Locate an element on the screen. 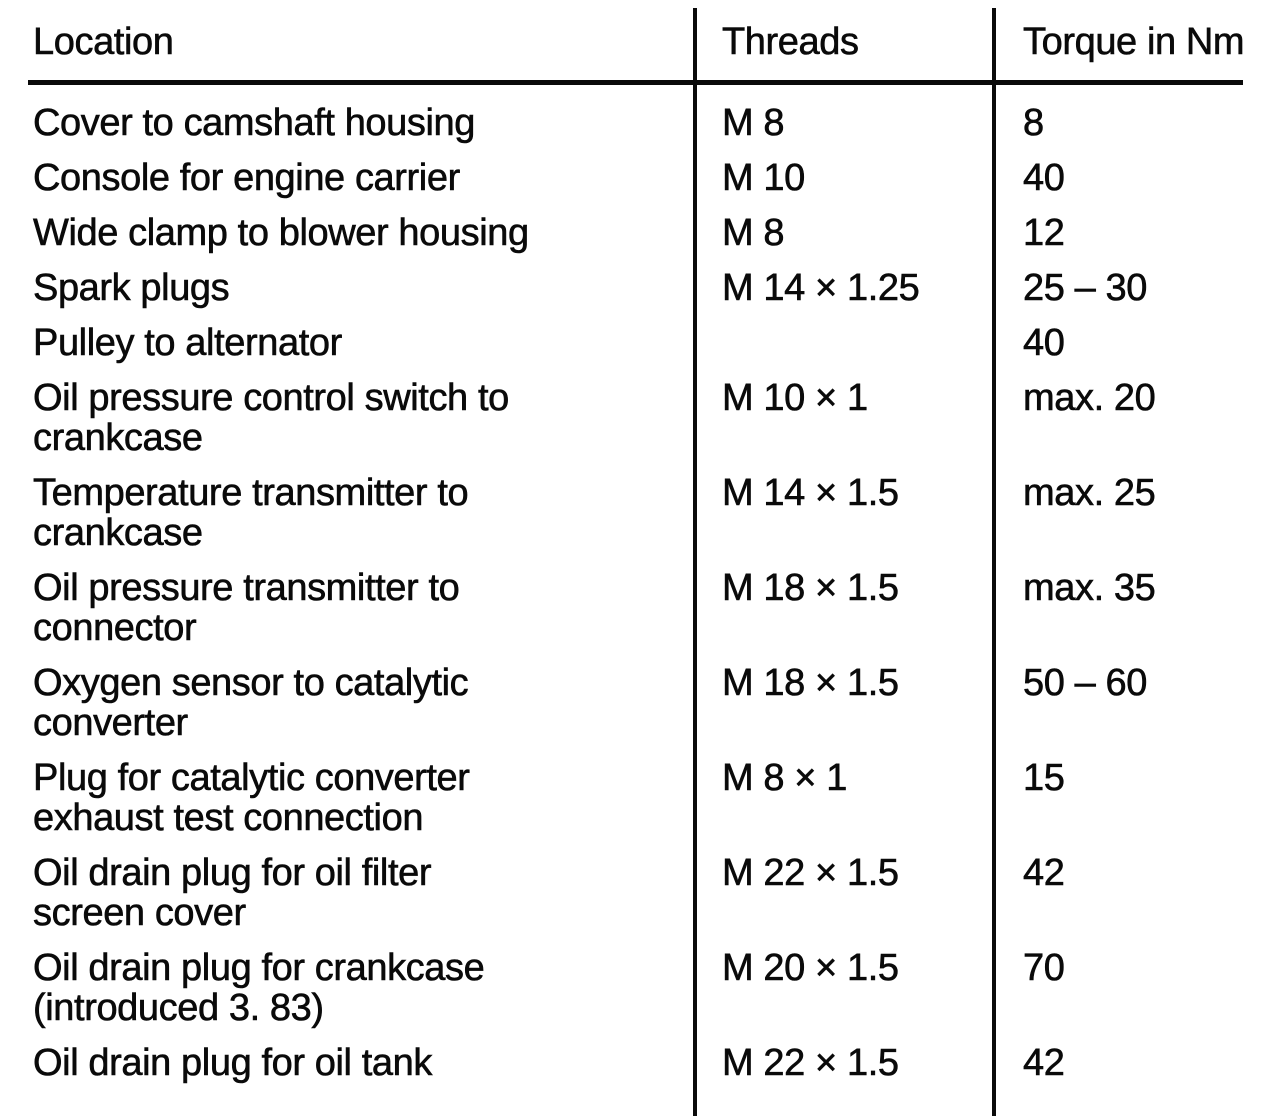 The image size is (1280, 1116). cell-location: Cover to camshaft housing is located at coordinates (254, 123).